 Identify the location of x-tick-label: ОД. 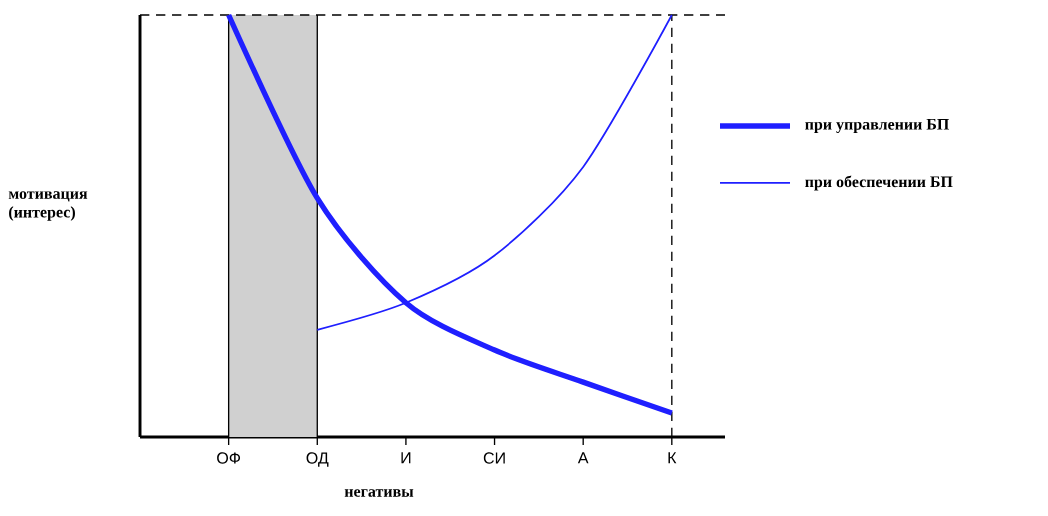
(317, 459).